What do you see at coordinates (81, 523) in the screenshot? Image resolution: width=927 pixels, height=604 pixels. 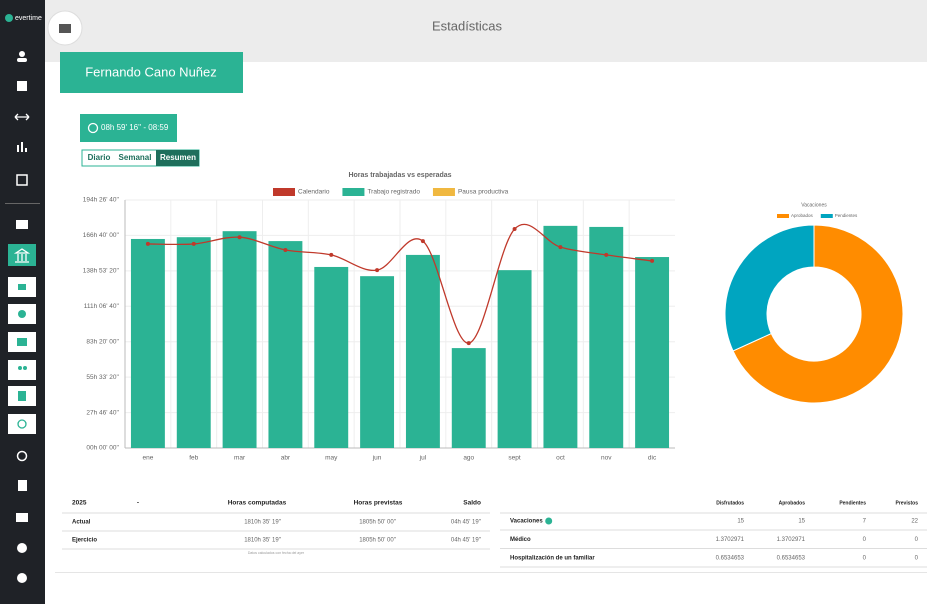 I see `row-label: Actual` at bounding box center [81, 523].